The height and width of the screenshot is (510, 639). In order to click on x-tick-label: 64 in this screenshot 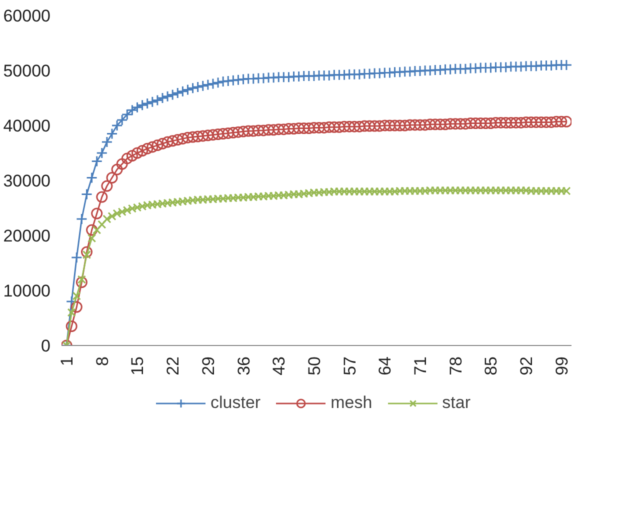, I will do `click(385, 366)`.